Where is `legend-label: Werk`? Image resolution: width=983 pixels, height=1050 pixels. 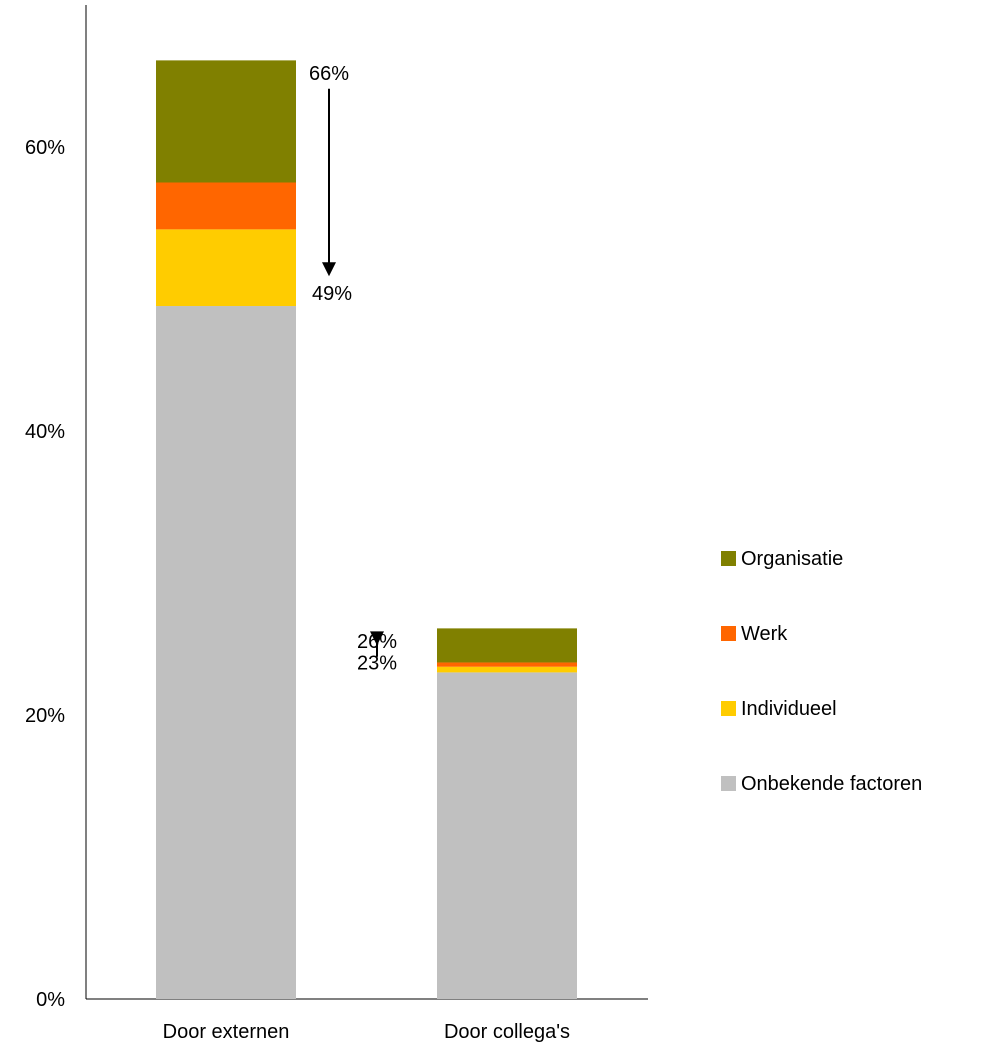
legend-label: Werk is located at coordinates (764, 634).